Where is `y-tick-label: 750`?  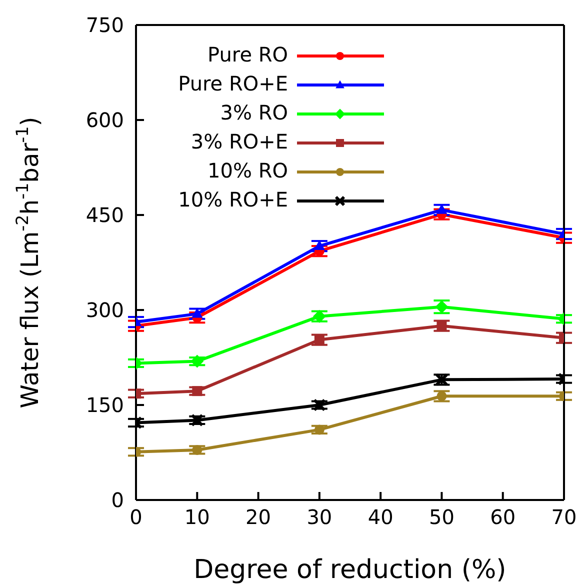
y-tick-label: 750 is located at coordinates (105, 25).